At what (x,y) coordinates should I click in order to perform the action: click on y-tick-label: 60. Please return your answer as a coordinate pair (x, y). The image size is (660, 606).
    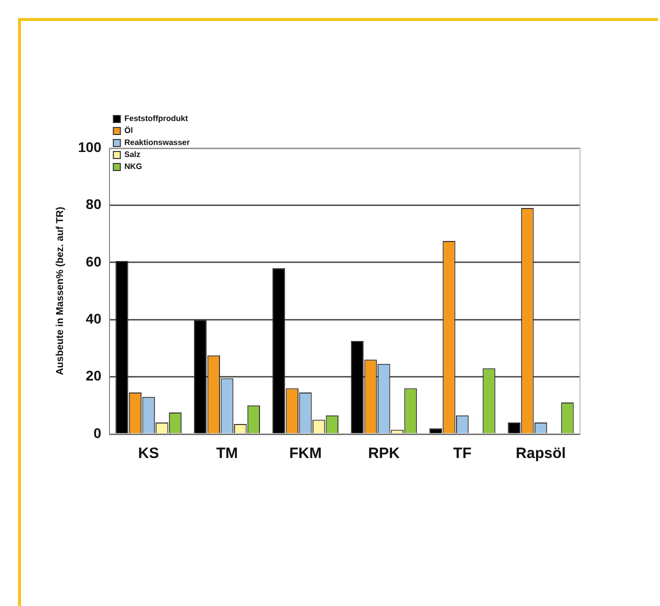
    Looking at the image, I should click on (94, 261).